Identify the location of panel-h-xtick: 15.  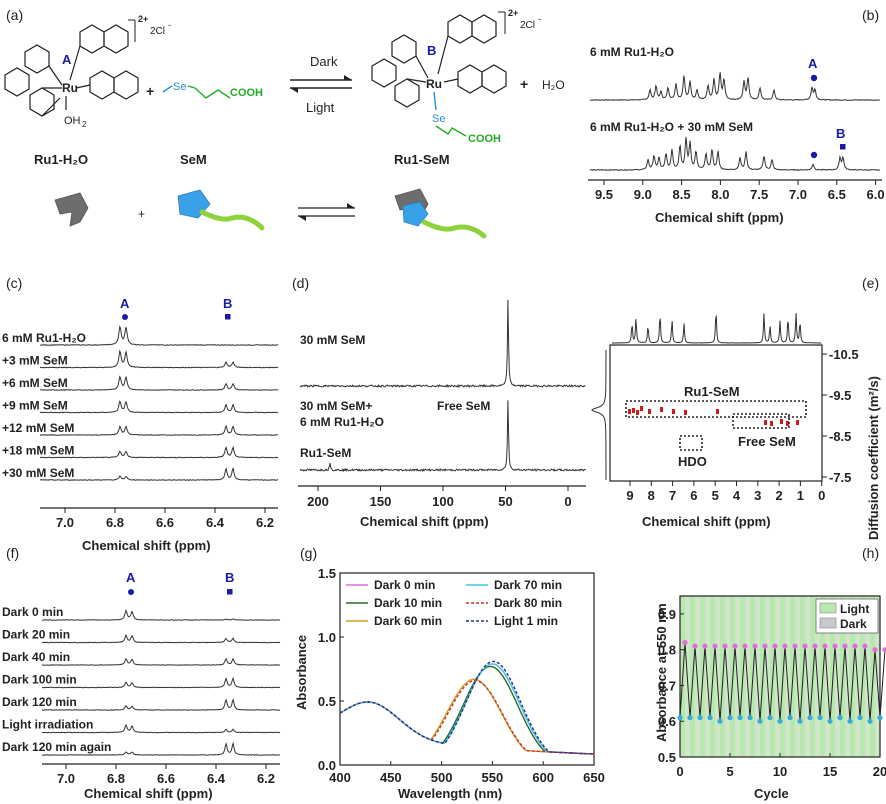
(830, 771).